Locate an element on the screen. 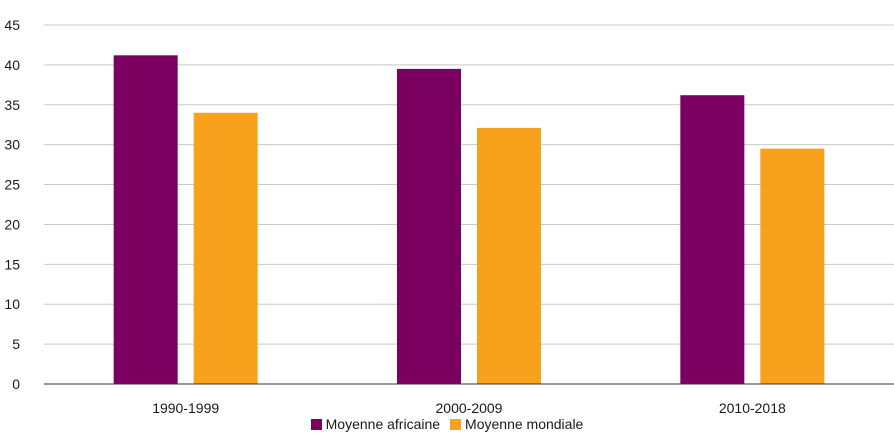 This screenshot has width=894, height=441. x-tick-label: 2000-2009 is located at coordinates (469, 408).